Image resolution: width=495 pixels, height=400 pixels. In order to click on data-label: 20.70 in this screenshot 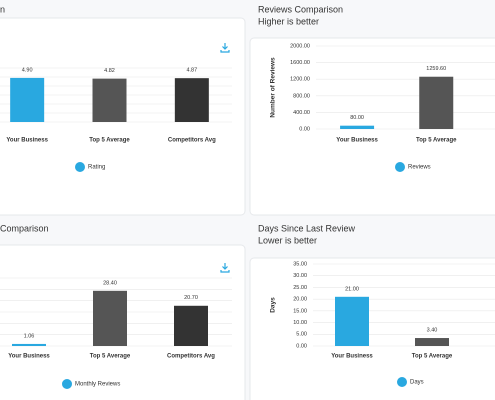, I will do `click(191, 298)`.